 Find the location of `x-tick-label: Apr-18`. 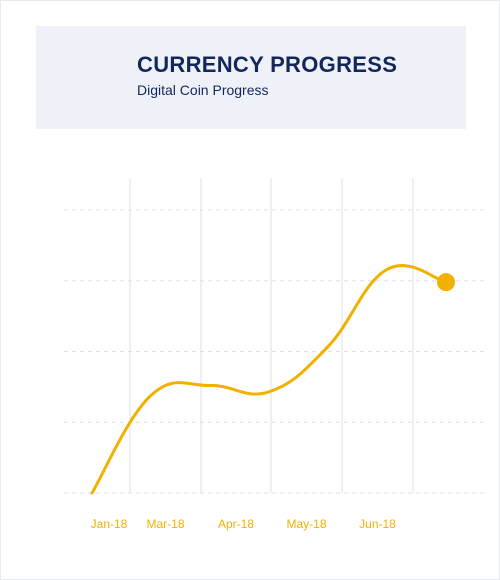

x-tick-label: Apr-18 is located at coordinates (236, 524).